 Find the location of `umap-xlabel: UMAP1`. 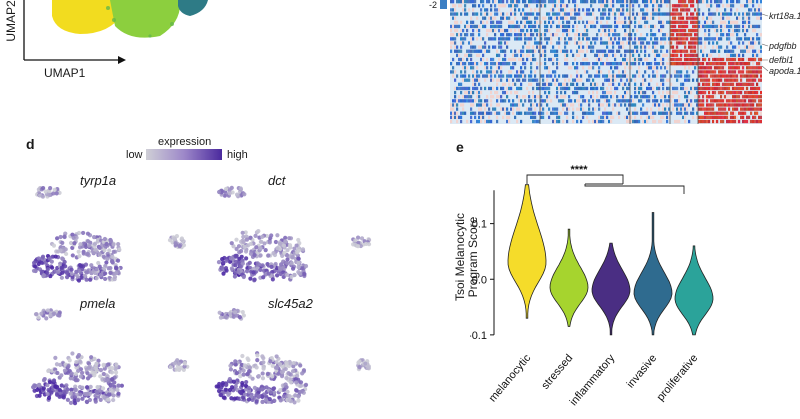

umap-xlabel: UMAP1 is located at coordinates (65, 73).